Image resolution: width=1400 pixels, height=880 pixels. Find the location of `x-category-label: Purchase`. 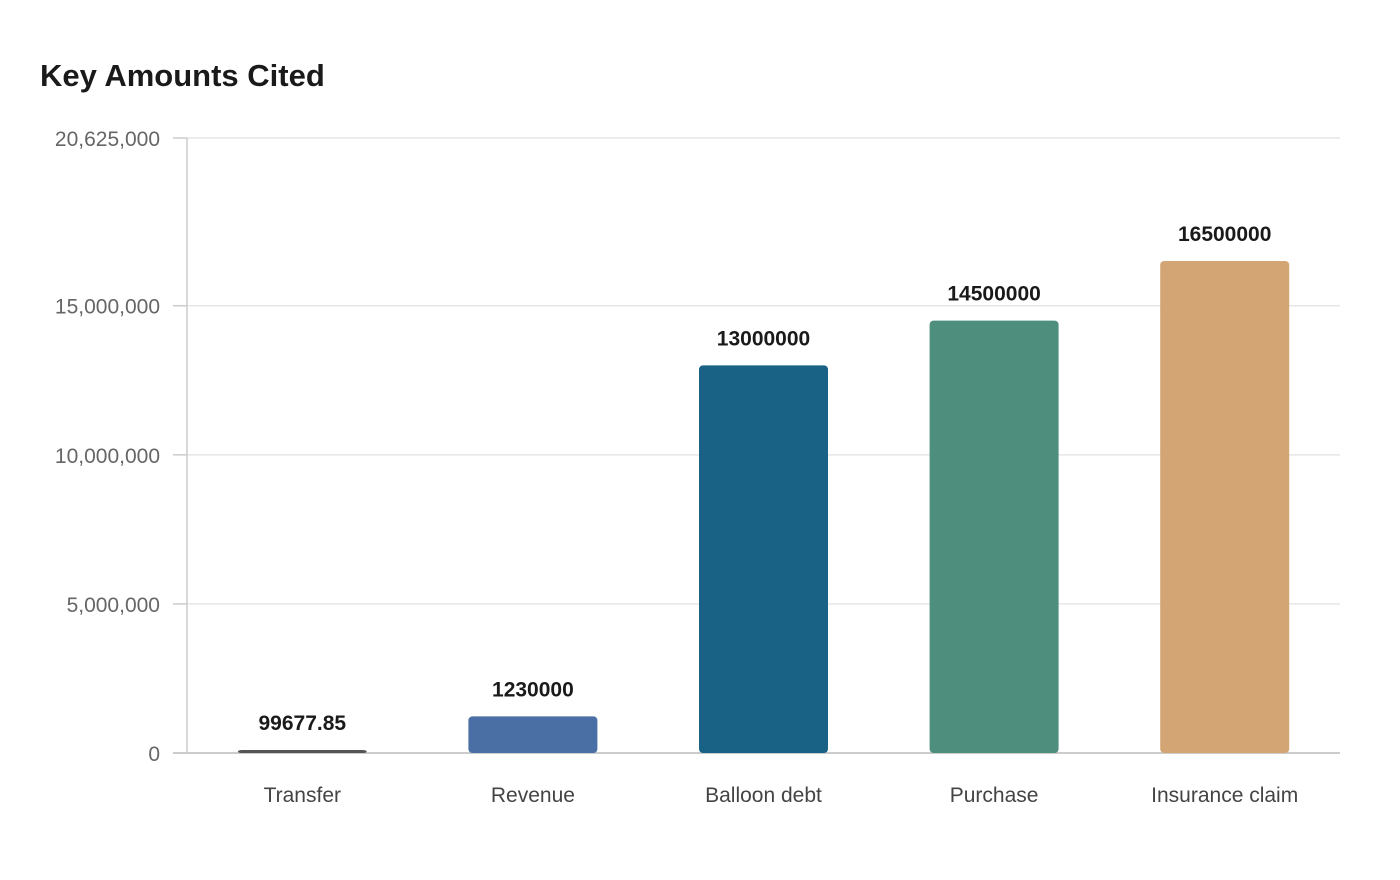

x-category-label: Purchase is located at coordinates (994, 795).